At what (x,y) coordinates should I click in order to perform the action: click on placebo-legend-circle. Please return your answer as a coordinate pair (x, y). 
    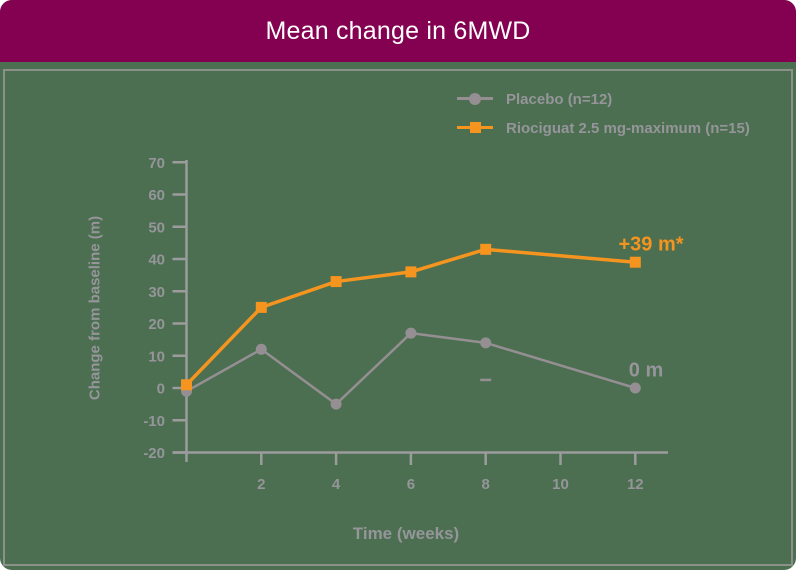
    Looking at the image, I should click on (475, 98).